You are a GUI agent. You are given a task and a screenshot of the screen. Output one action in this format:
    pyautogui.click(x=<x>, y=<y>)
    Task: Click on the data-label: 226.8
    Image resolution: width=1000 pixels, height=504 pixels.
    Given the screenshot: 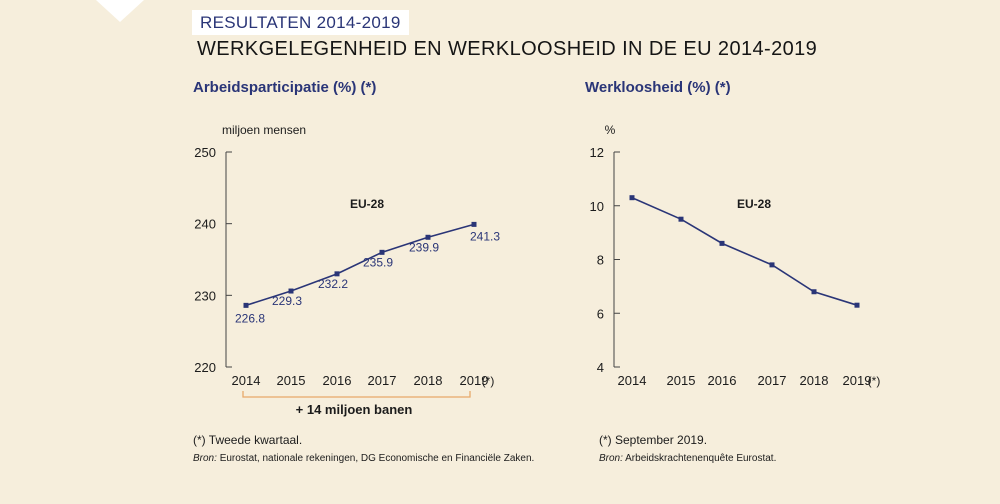 What is the action you would take?
    pyautogui.click(x=250, y=318)
    